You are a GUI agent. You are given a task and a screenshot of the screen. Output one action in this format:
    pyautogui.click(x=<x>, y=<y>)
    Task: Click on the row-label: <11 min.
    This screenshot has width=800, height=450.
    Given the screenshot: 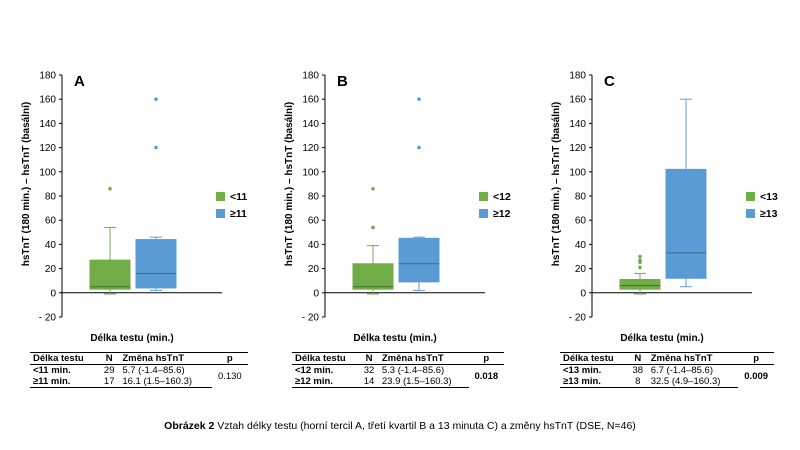 What is the action you would take?
    pyautogui.click(x=52, y=370)
    